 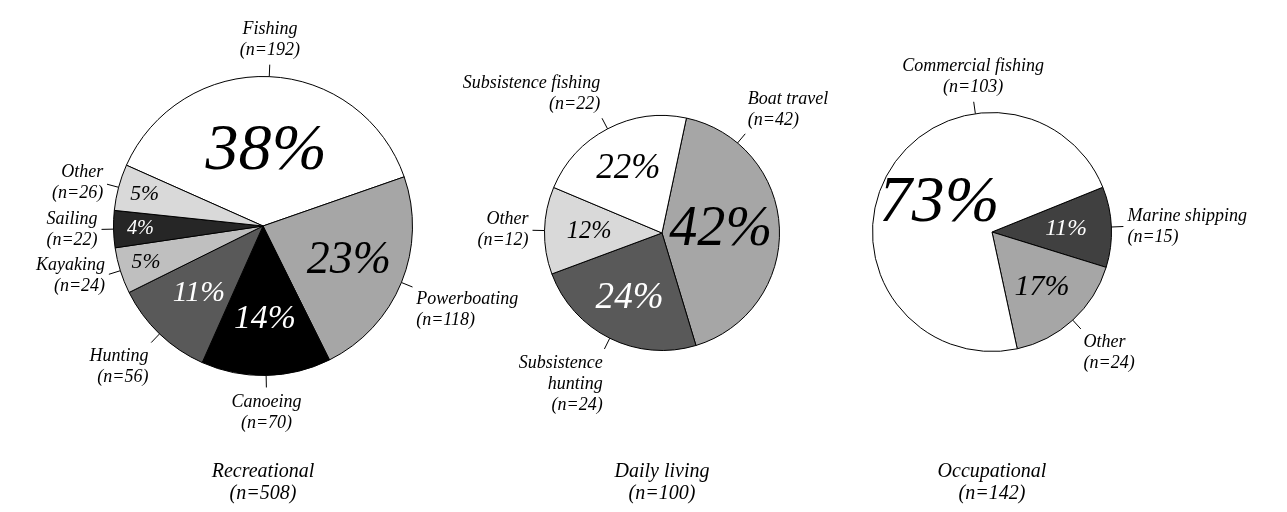 I want to click on slice-label: Other (n=12), so click(x=503, y=229).